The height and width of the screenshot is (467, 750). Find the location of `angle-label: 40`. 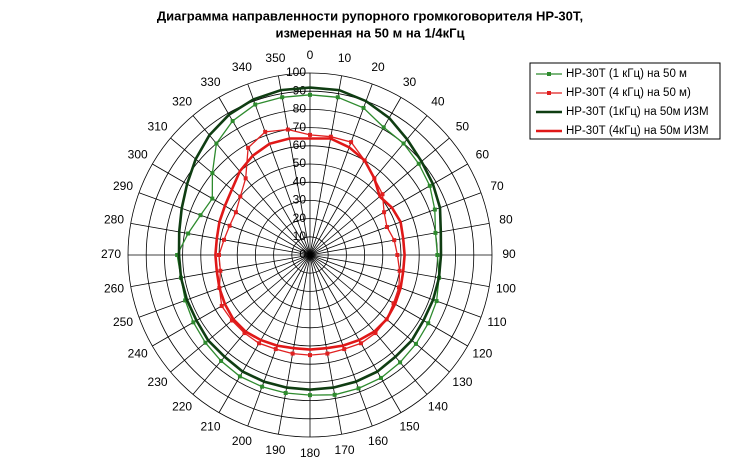

angle-label: 40 is located at coordinates (438, 102).